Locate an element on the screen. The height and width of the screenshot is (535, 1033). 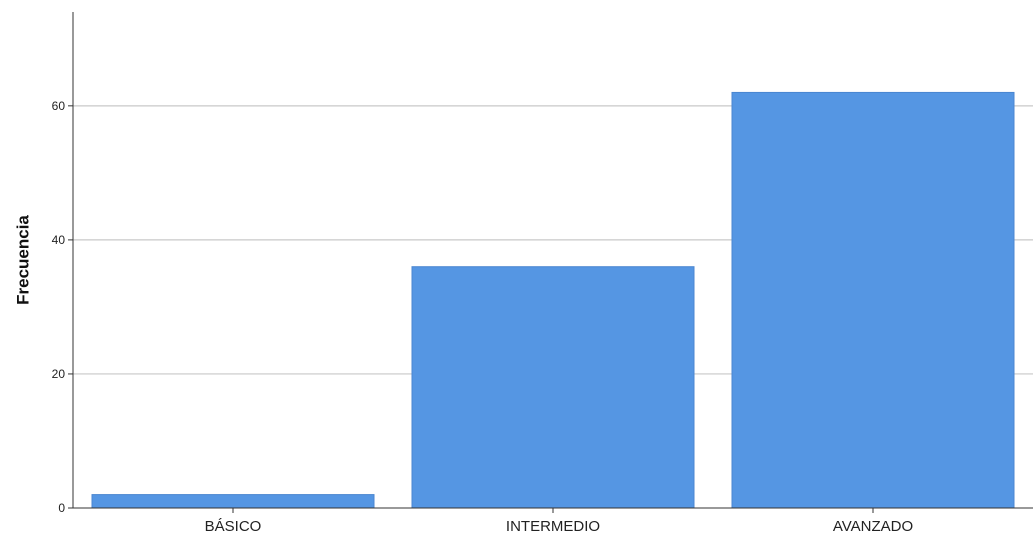
bar-intermedio is located at coordinates (553, 387).